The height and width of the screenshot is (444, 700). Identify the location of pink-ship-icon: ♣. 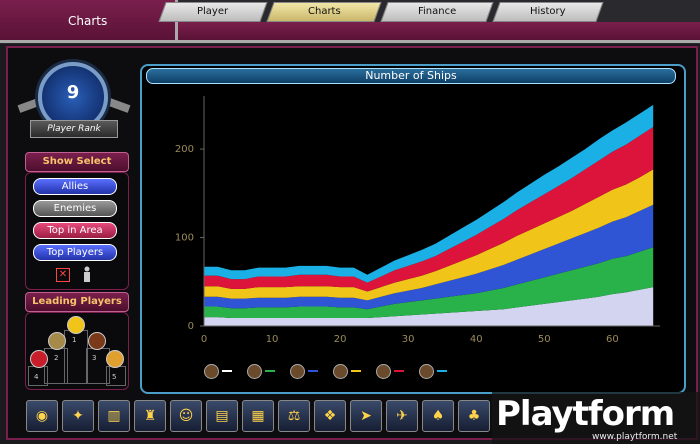
(474, 416).